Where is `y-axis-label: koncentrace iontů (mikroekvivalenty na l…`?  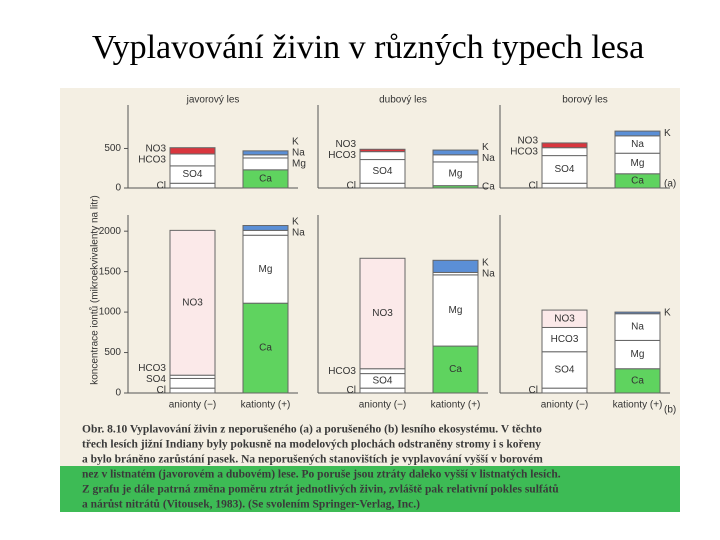 y-axis-label: koncentrace iontů (mikroekvivalenty na l… is located at coordinates (95, 290).